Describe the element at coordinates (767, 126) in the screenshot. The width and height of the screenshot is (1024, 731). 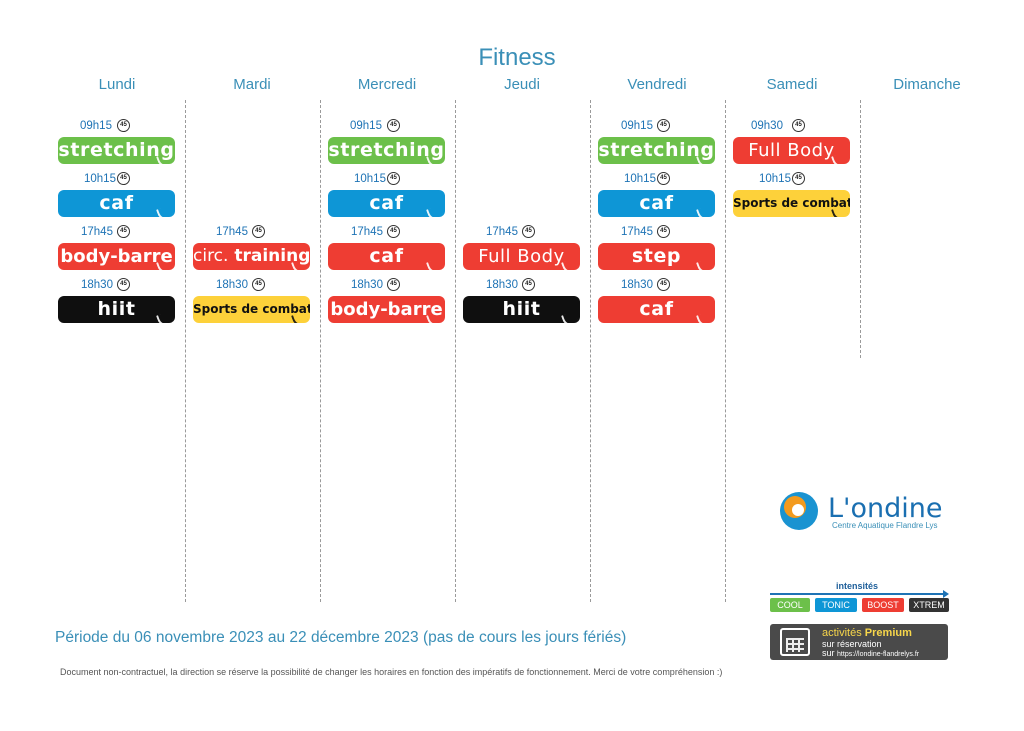
I see `session-time: 09h30` at that location.